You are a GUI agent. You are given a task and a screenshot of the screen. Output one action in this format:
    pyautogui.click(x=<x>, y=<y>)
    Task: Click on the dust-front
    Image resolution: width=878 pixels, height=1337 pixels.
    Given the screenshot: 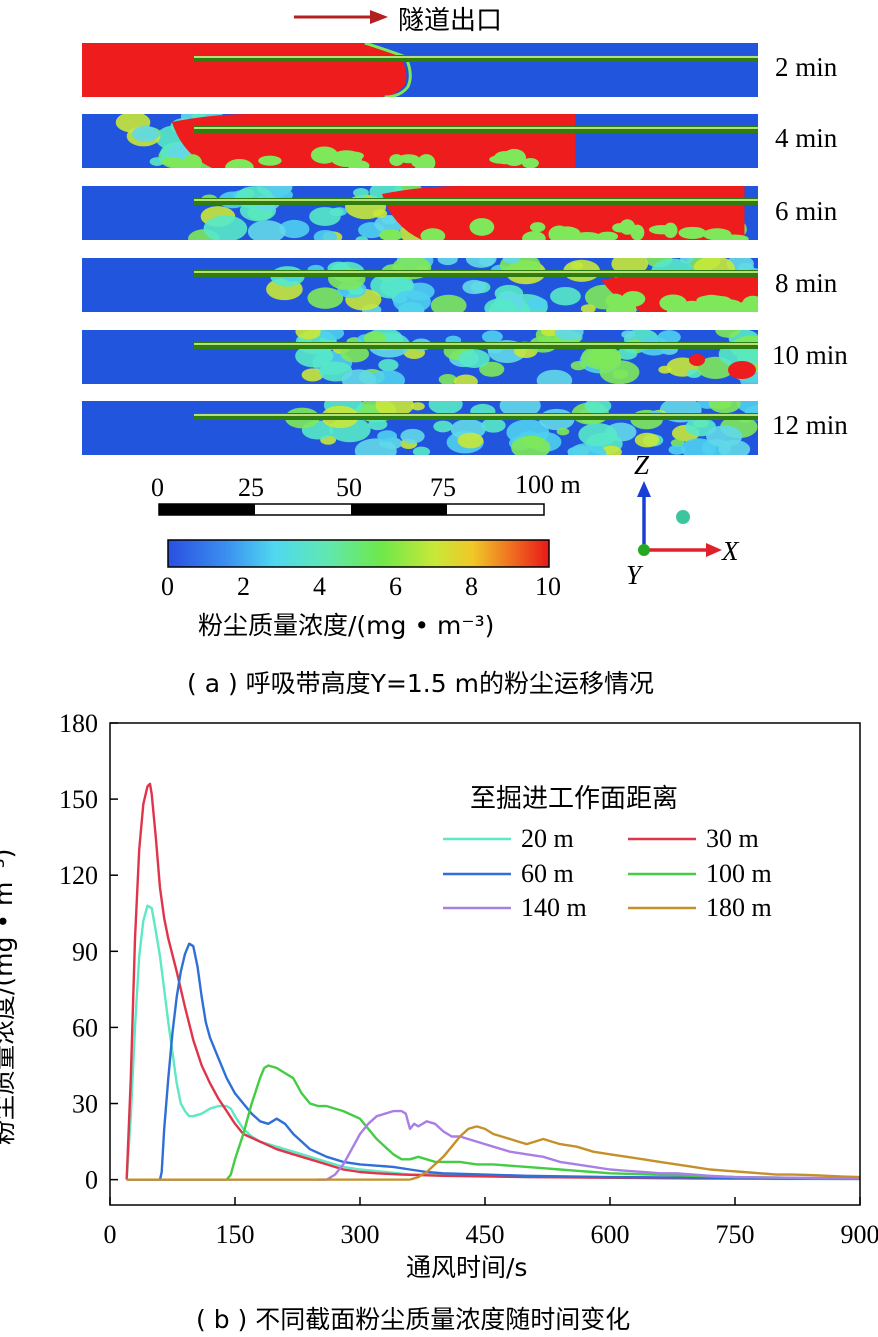 What is the action you would take?
    pyautogui.click(x=244, y=70)
    